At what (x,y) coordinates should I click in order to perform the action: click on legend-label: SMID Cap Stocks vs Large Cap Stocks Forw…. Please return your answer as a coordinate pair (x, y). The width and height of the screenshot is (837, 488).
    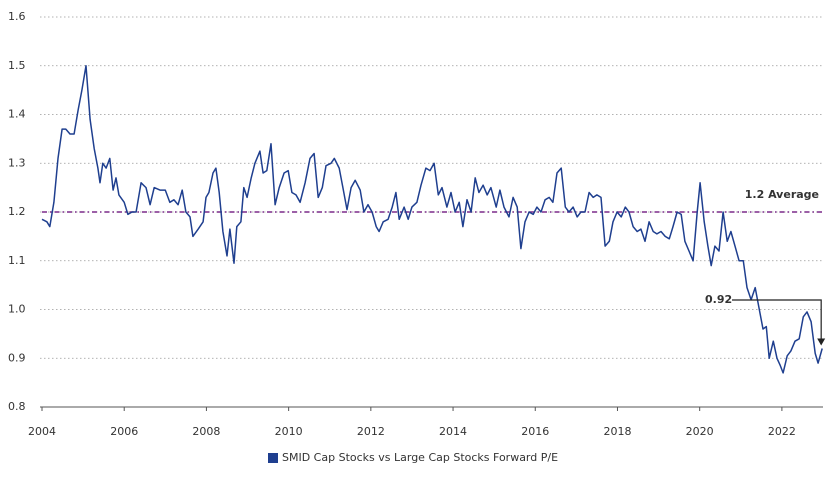
    Looking at the image, I should click on (420, 457).